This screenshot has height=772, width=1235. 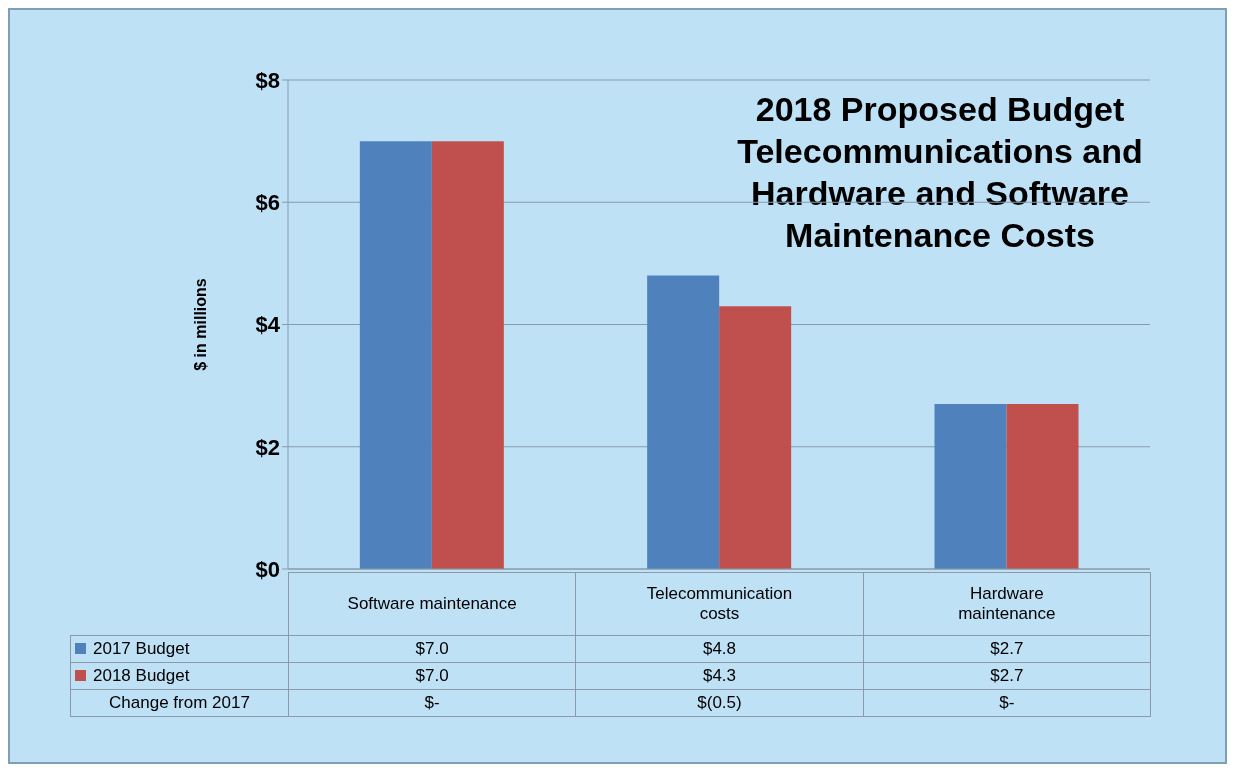 I want to click on legend-label: 2017 Budget, so click(x=179, y=649).